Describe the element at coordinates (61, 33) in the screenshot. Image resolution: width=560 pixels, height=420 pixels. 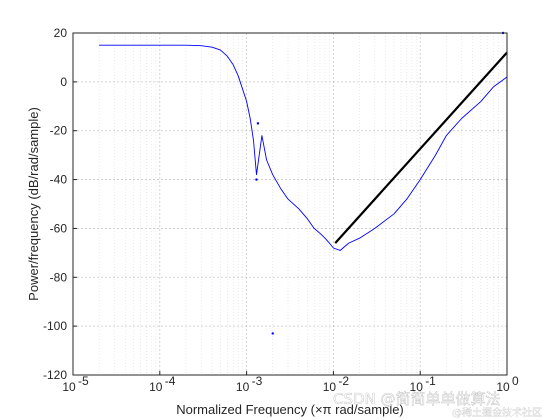
I see `y-tick-label: 20` at that location.